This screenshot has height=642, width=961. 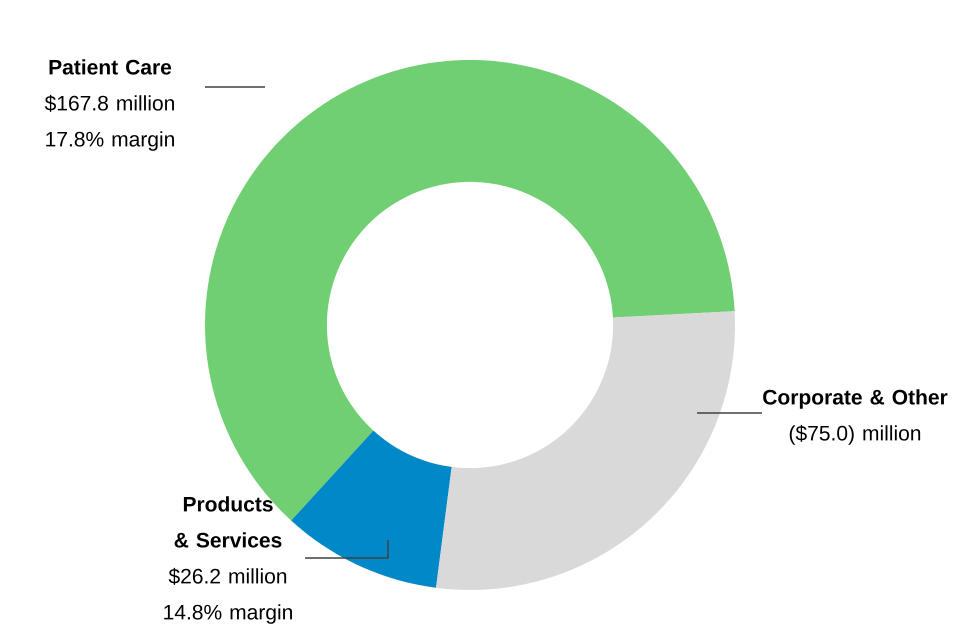 What do you see at coordinates (228, 614) in the screenshot?
I see `text: 14.8% margin` at bounding box center [228, 614].